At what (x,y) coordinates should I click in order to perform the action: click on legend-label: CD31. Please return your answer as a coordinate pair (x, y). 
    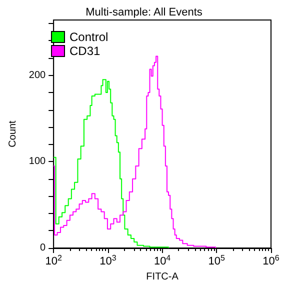
    Looking at the image, I should click on (85, 51).